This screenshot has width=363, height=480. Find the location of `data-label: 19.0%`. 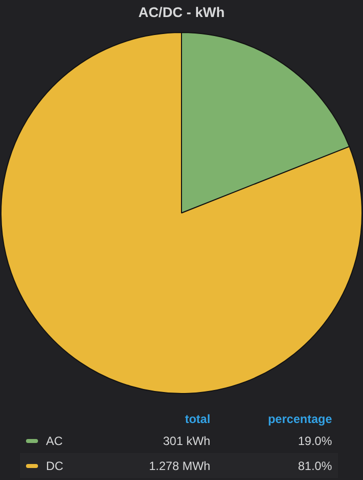

data-label: 19.0% is located at coordinates (314, 441).